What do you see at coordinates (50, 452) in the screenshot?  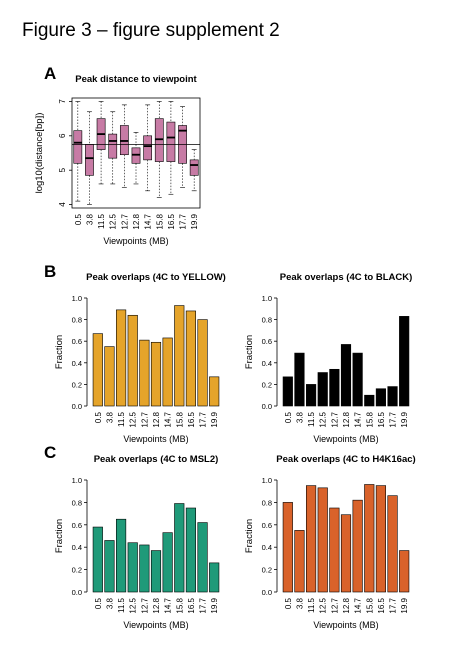 I see `panel-letter-c: C` at bounding box center [50, 452].